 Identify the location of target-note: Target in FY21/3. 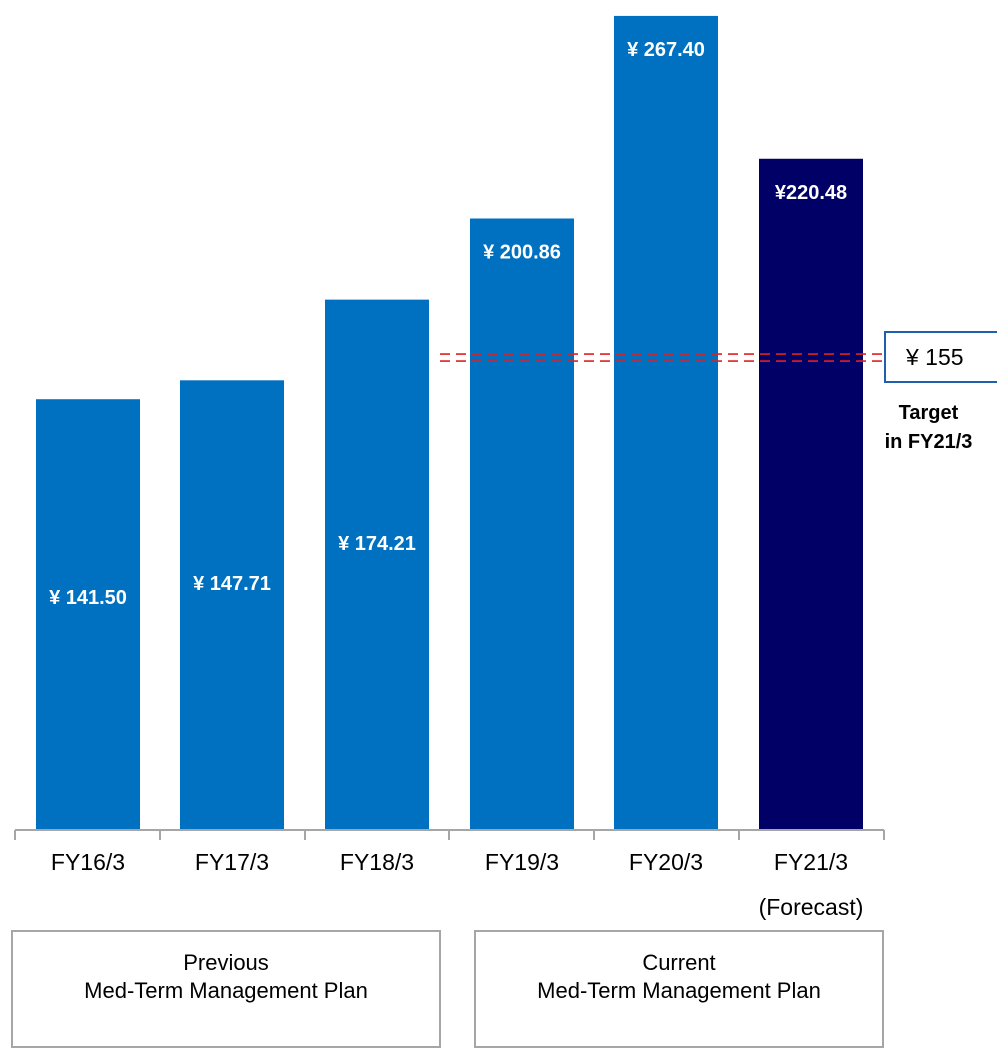
(928, 428).